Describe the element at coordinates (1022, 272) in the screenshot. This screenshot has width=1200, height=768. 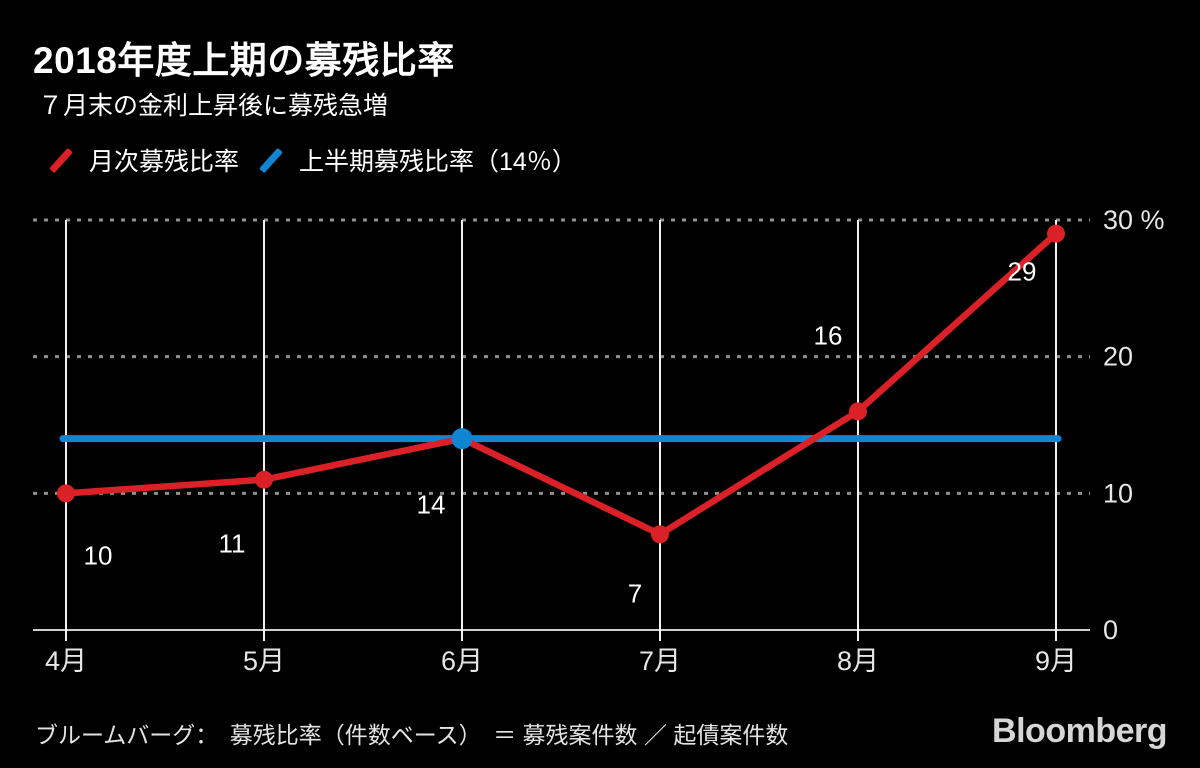
I see `data-point-label: 29` at that location.